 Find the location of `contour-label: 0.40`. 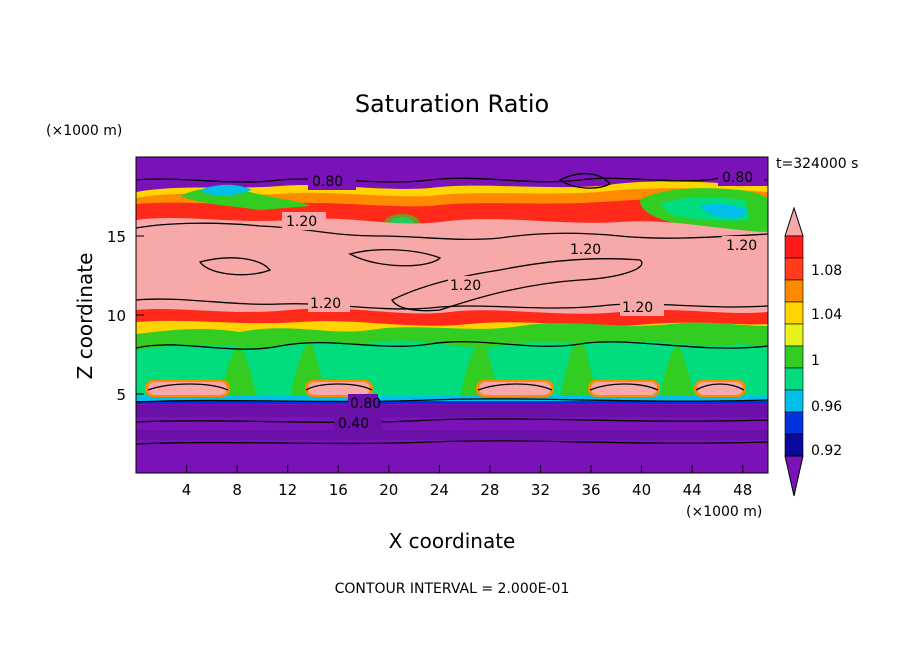

contour-label: 0.40 is located at coordinates (353, 424).